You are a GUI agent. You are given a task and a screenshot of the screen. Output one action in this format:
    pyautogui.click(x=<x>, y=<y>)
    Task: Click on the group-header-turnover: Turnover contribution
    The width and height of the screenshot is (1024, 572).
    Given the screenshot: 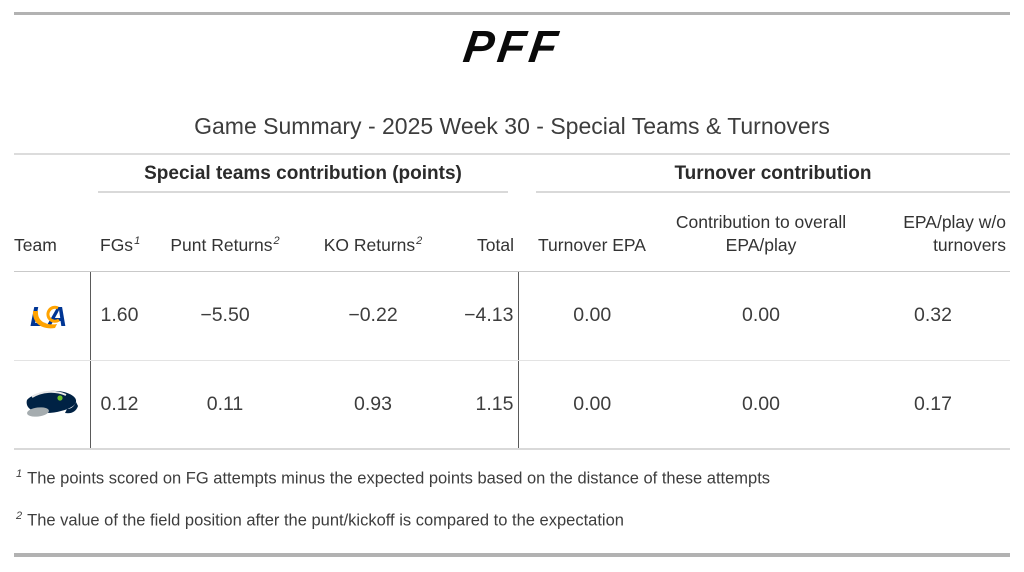 What is the action you would take?
    pyautogui.click(x=764, y=174)
    